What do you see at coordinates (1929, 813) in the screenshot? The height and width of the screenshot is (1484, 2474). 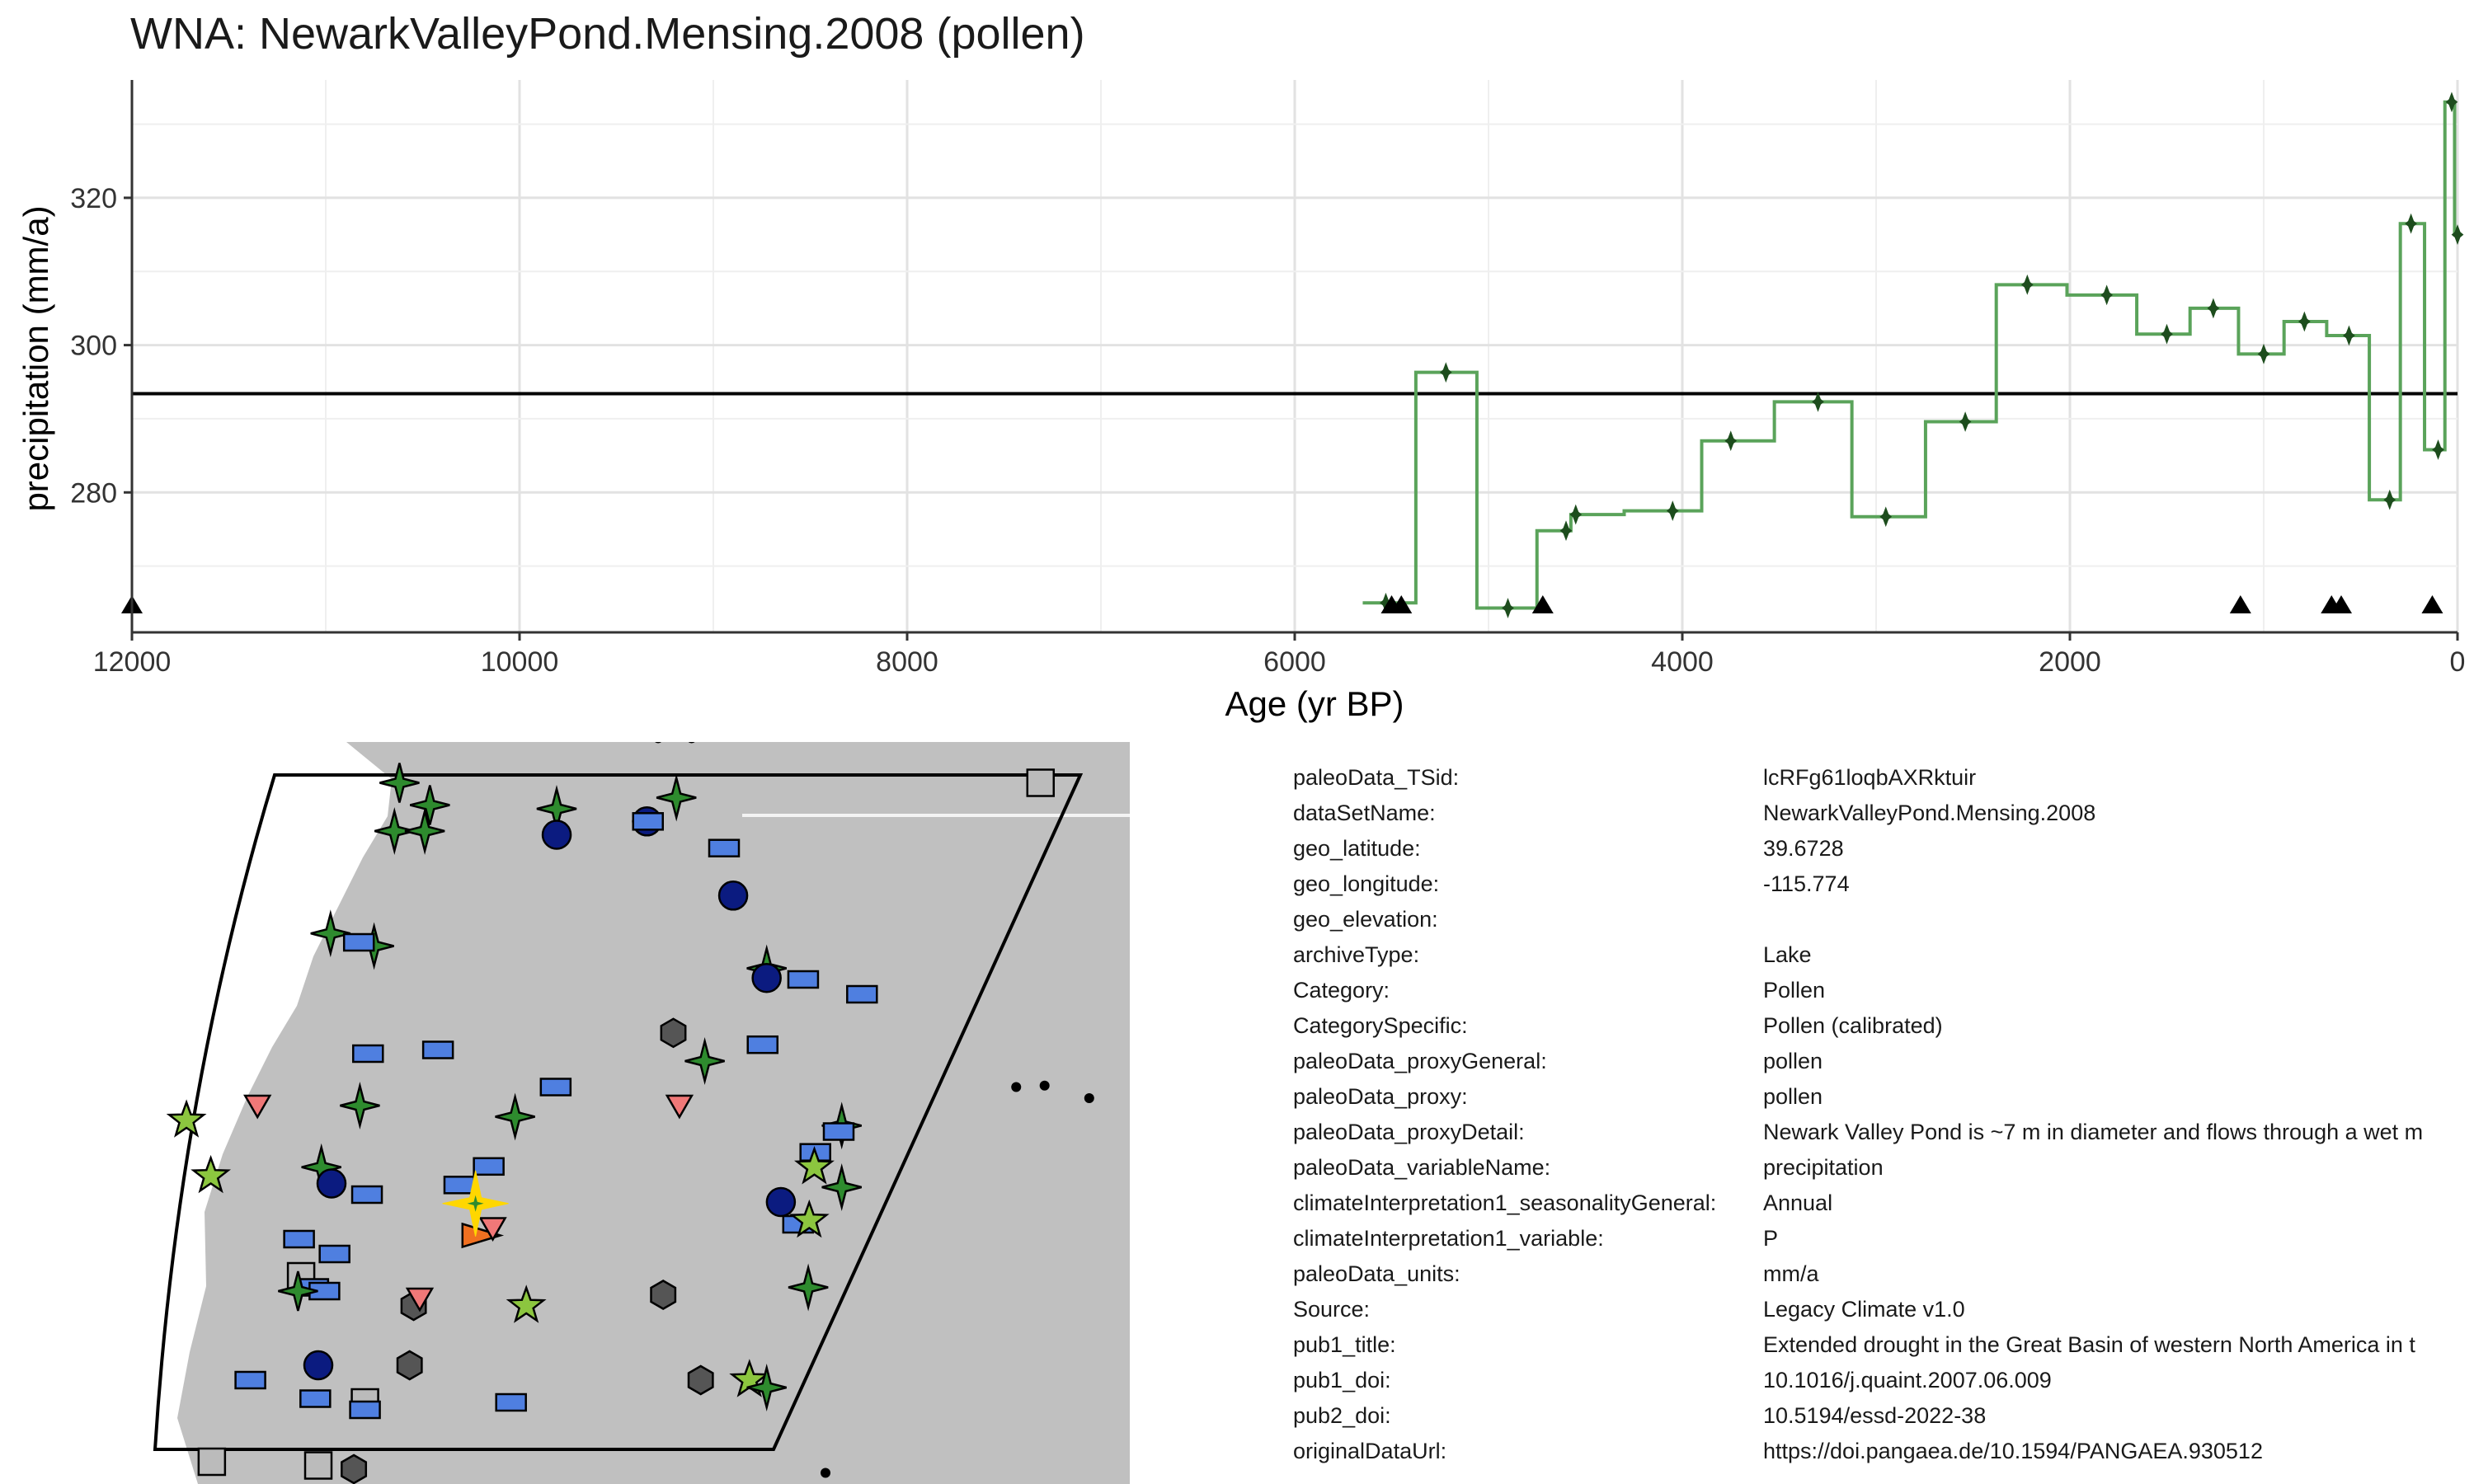 I see `metadata-value: NewarkValleyPond.Mensing.2008` at bounding box center [1929, 813].